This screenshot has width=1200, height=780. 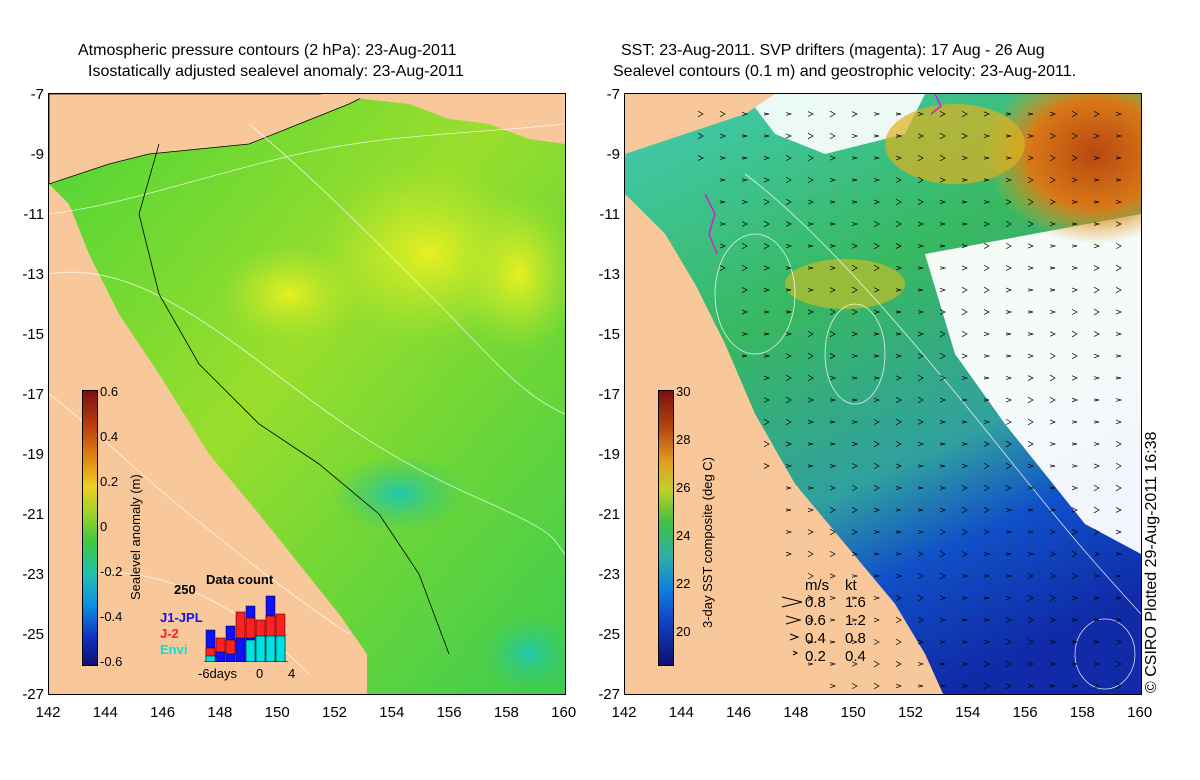 I want to click on lon-tick: 148, so click(x=796, y=712).